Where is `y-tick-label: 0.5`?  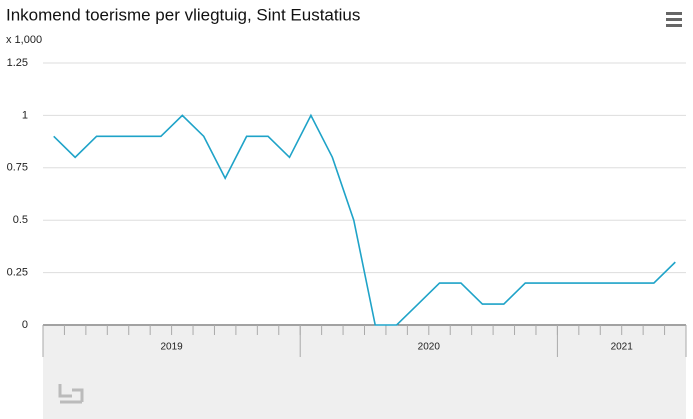 y-tick-label: 0.5 is located at coordinates (20, 220).